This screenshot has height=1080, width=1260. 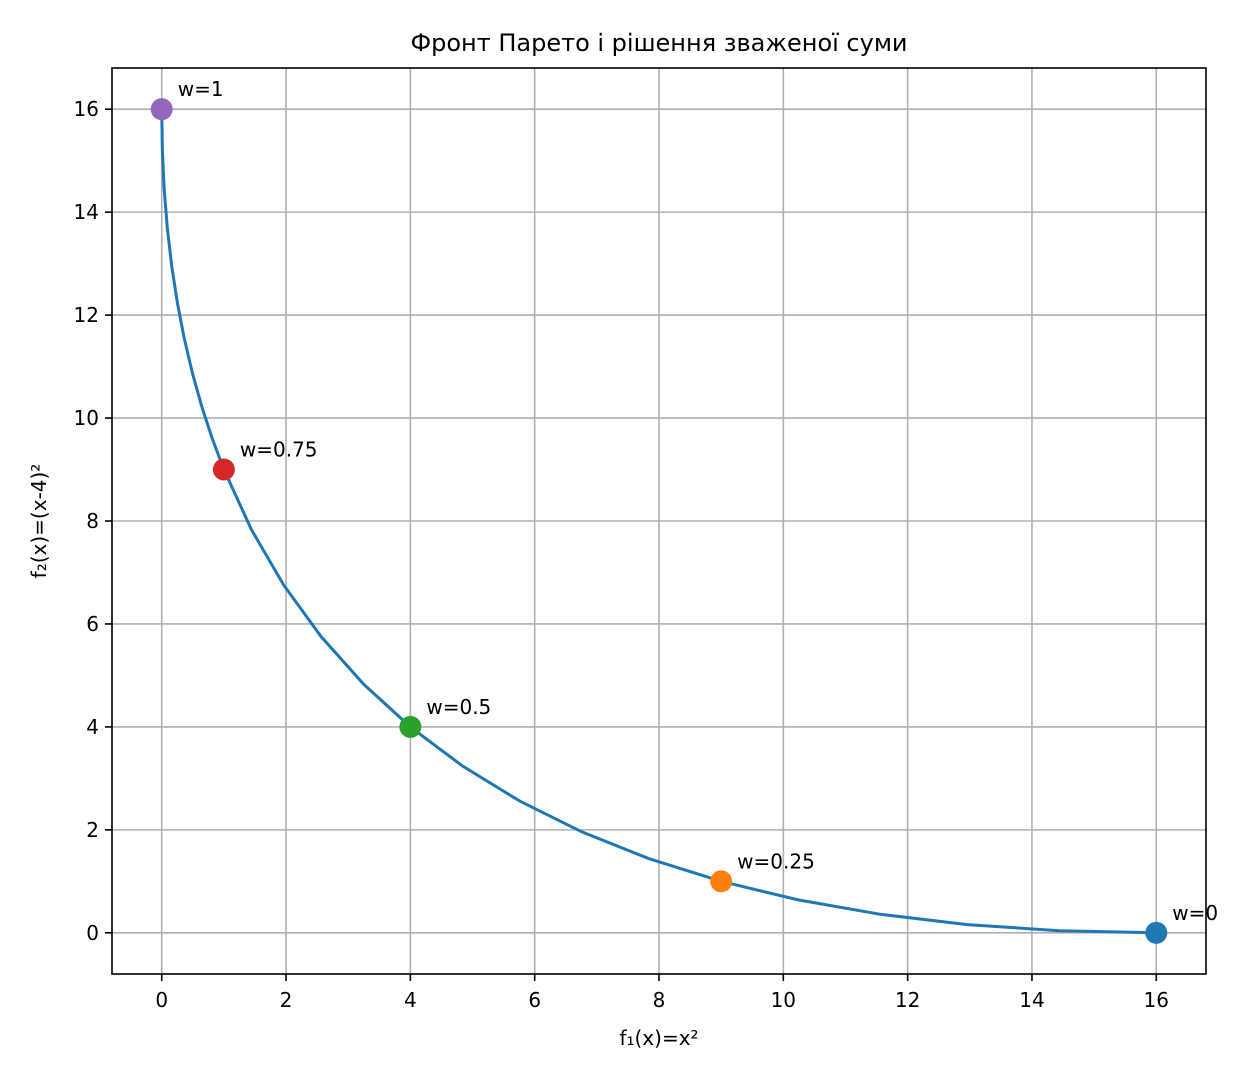 What do you see at coordinates (279, 450) in the screenshot?
I see `solution-point-label: w=0.75` at bounding box center [279, 450].